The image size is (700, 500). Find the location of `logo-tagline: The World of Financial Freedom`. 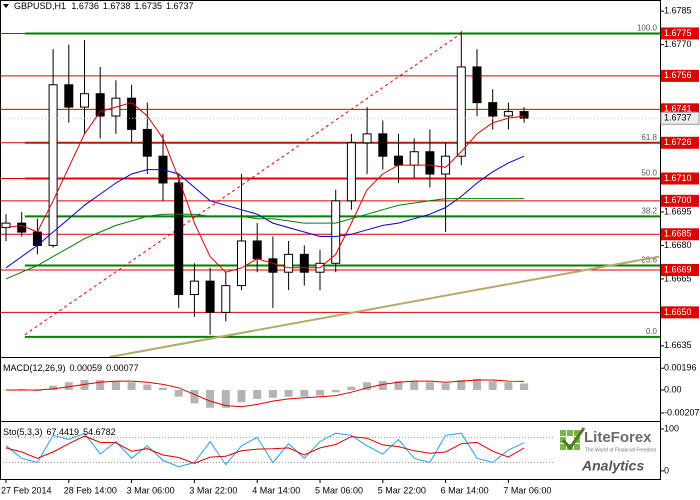

logo-tagline: The World of Financial Freedom is located at coordinates (620, 450).